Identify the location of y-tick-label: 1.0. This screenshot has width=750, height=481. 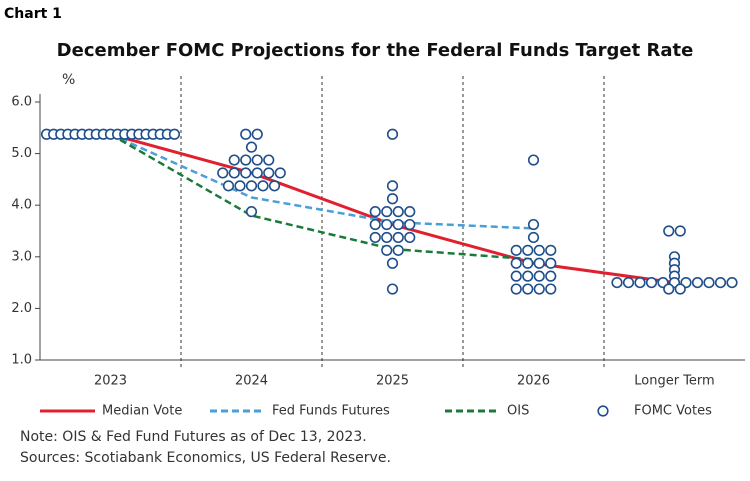
(21, 360).